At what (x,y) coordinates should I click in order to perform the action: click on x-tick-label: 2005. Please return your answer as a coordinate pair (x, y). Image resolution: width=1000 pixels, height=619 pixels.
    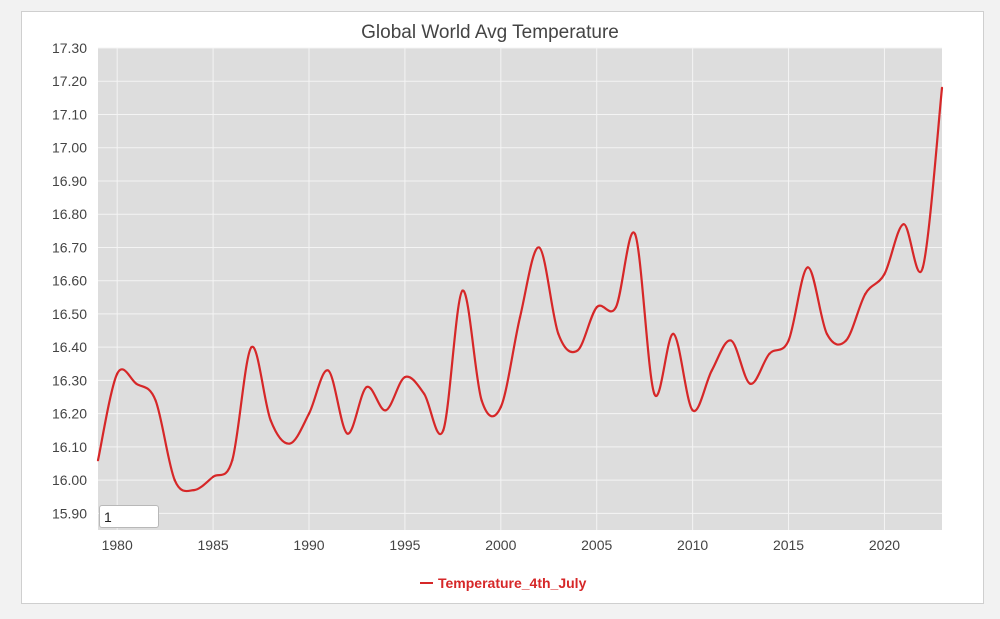
    Looking at the image, I should click on (596, 545).